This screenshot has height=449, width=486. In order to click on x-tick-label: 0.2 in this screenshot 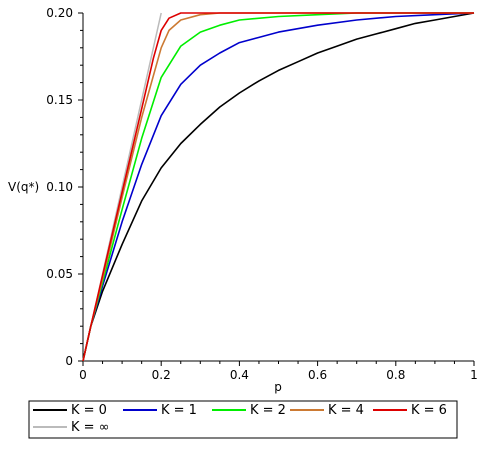, I will do `click(161, 375)`.